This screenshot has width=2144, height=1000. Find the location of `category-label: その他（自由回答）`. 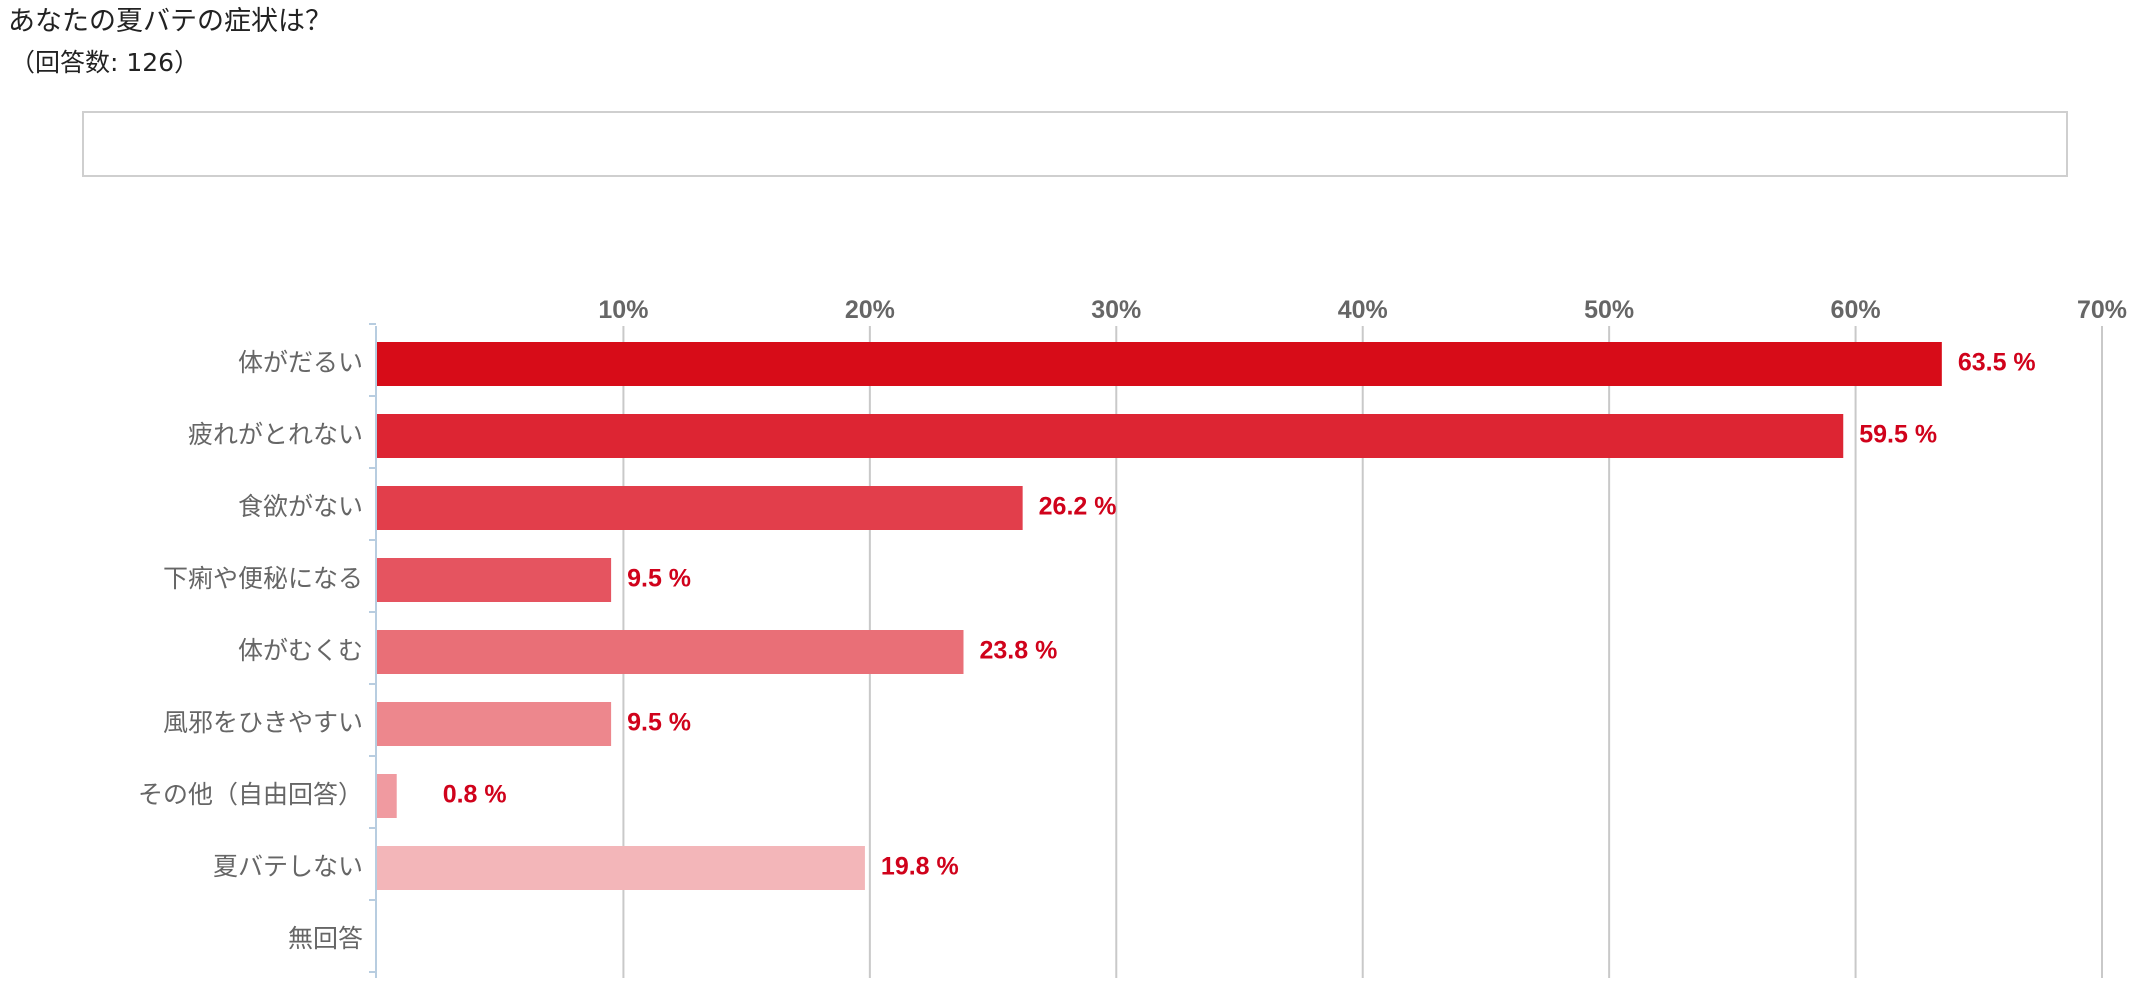

category-label: その他（自由回答） is located at coordinates (250, 794).